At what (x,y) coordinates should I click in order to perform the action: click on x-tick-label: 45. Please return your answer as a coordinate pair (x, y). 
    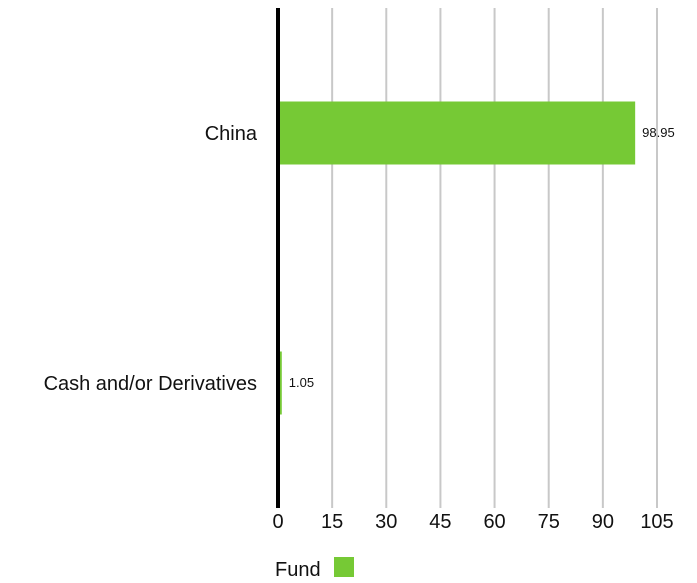
    Looking at the image, I should click on (440, 522).